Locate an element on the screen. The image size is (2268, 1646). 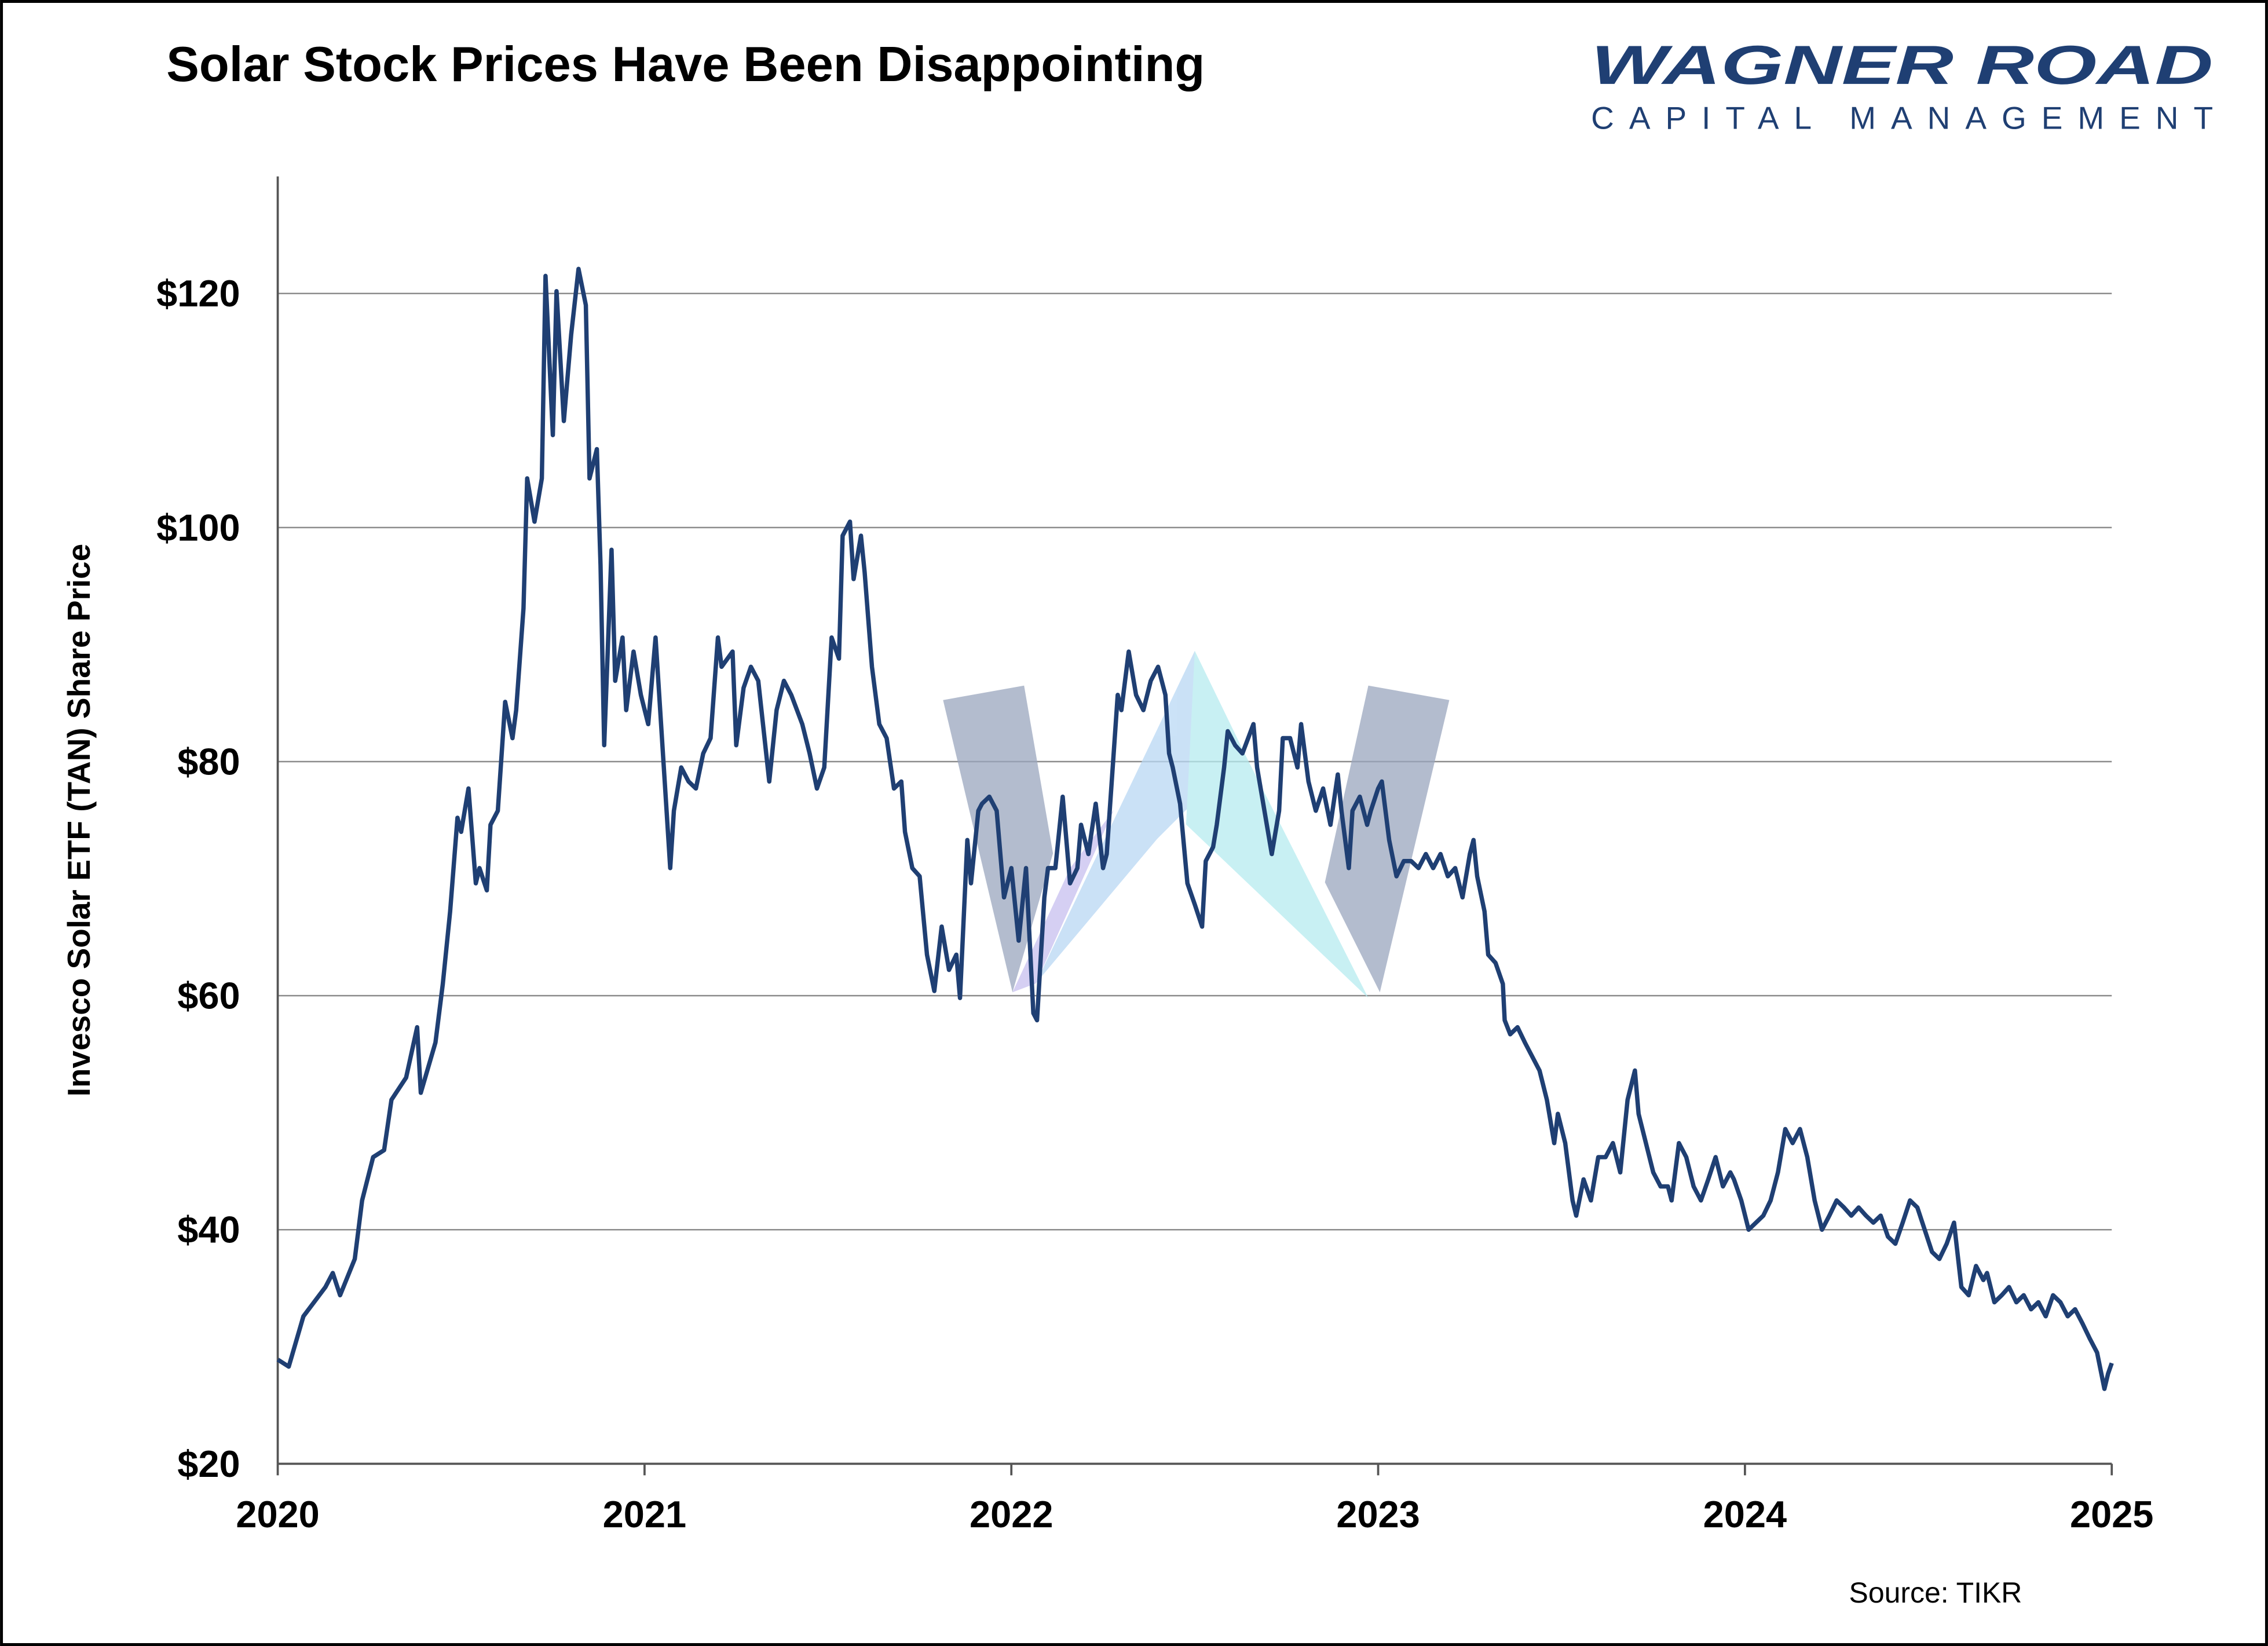
source-note: Source: TIKR is located at coordinates (1935, 1592).